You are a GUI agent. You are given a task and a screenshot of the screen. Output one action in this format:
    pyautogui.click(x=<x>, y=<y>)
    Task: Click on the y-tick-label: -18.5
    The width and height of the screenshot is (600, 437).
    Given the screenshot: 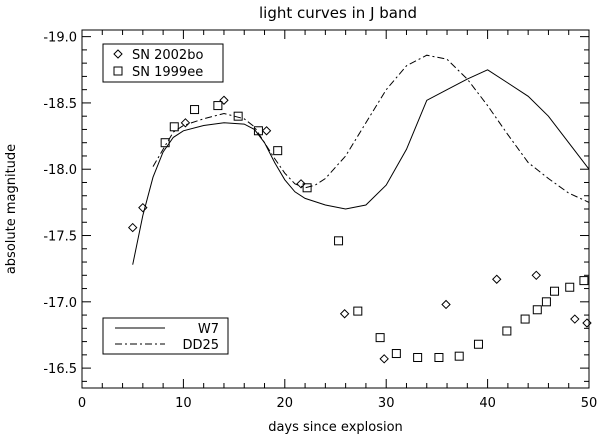 What is the action you would take?
    pyautogui.click(x=60, y=104)
    